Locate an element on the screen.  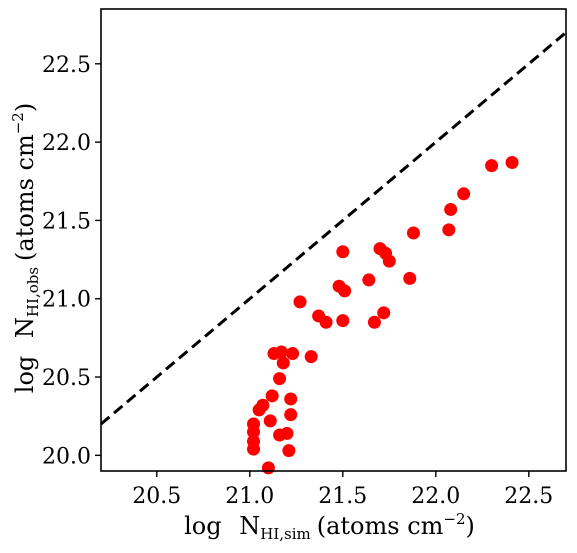
y-tick-label: 22.0 is located at coordinates (66, 143).